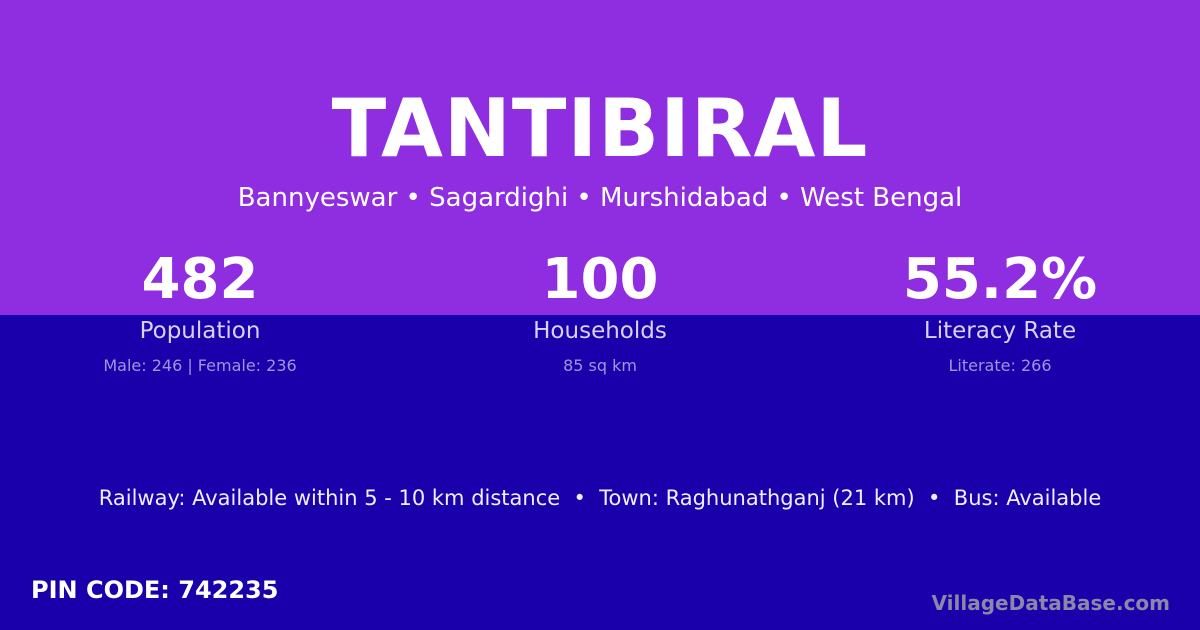  What do you see at coordinates (600, 365) in the screenshot?
I see `stat-detail: 85 sq km` at bounding box center [600, 365].